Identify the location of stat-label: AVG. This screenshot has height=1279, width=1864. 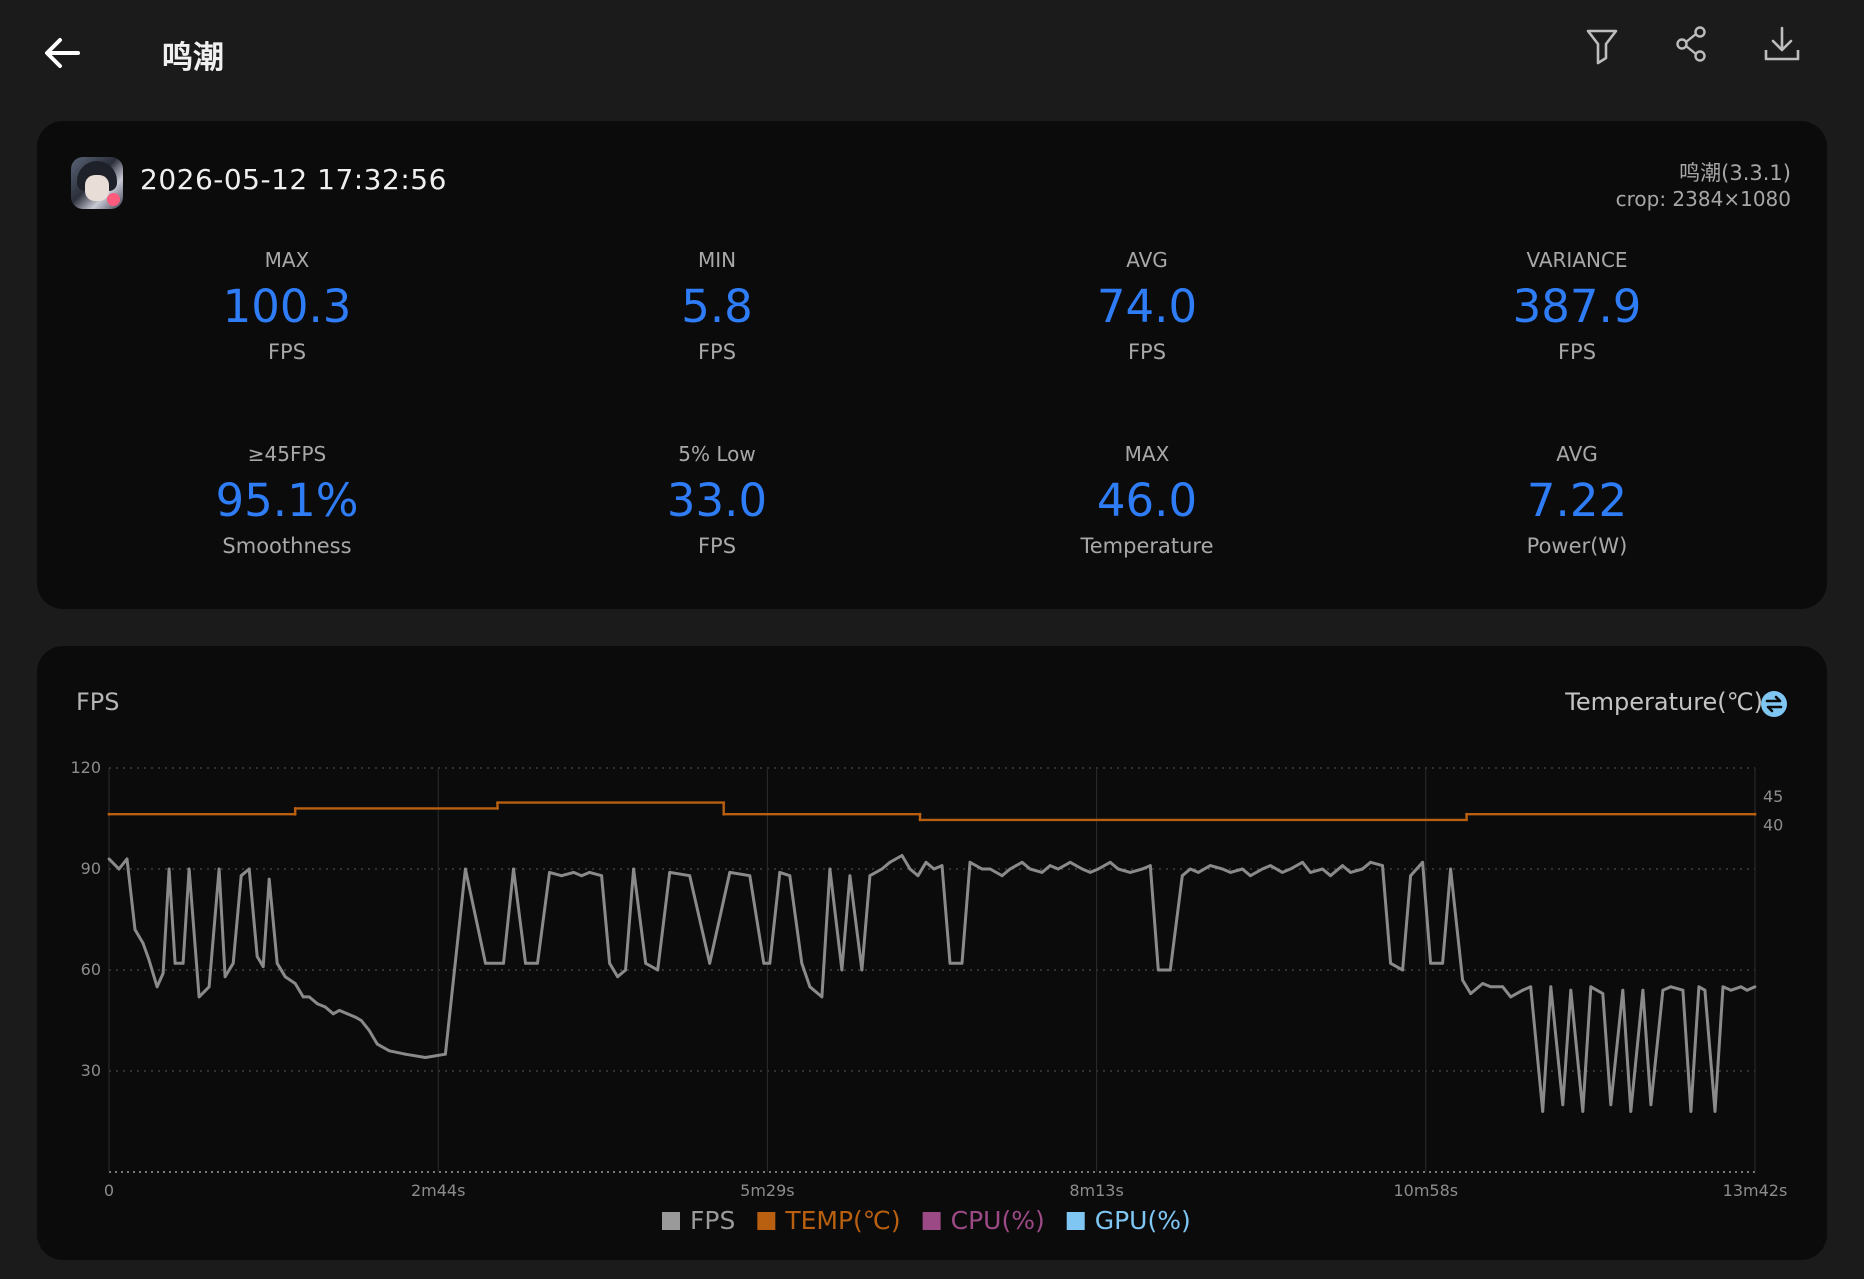
(1147, 260).